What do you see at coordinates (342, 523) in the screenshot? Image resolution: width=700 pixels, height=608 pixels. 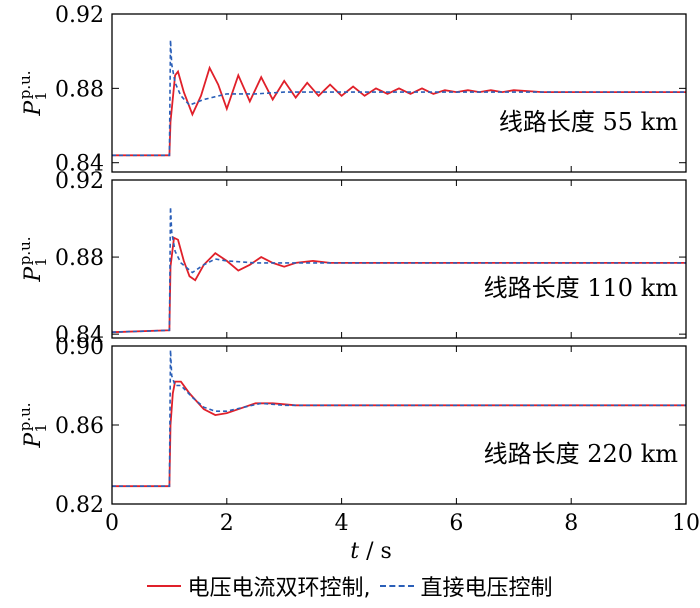 I see `x-tick-label: 4` at bounding box center [342, 523].